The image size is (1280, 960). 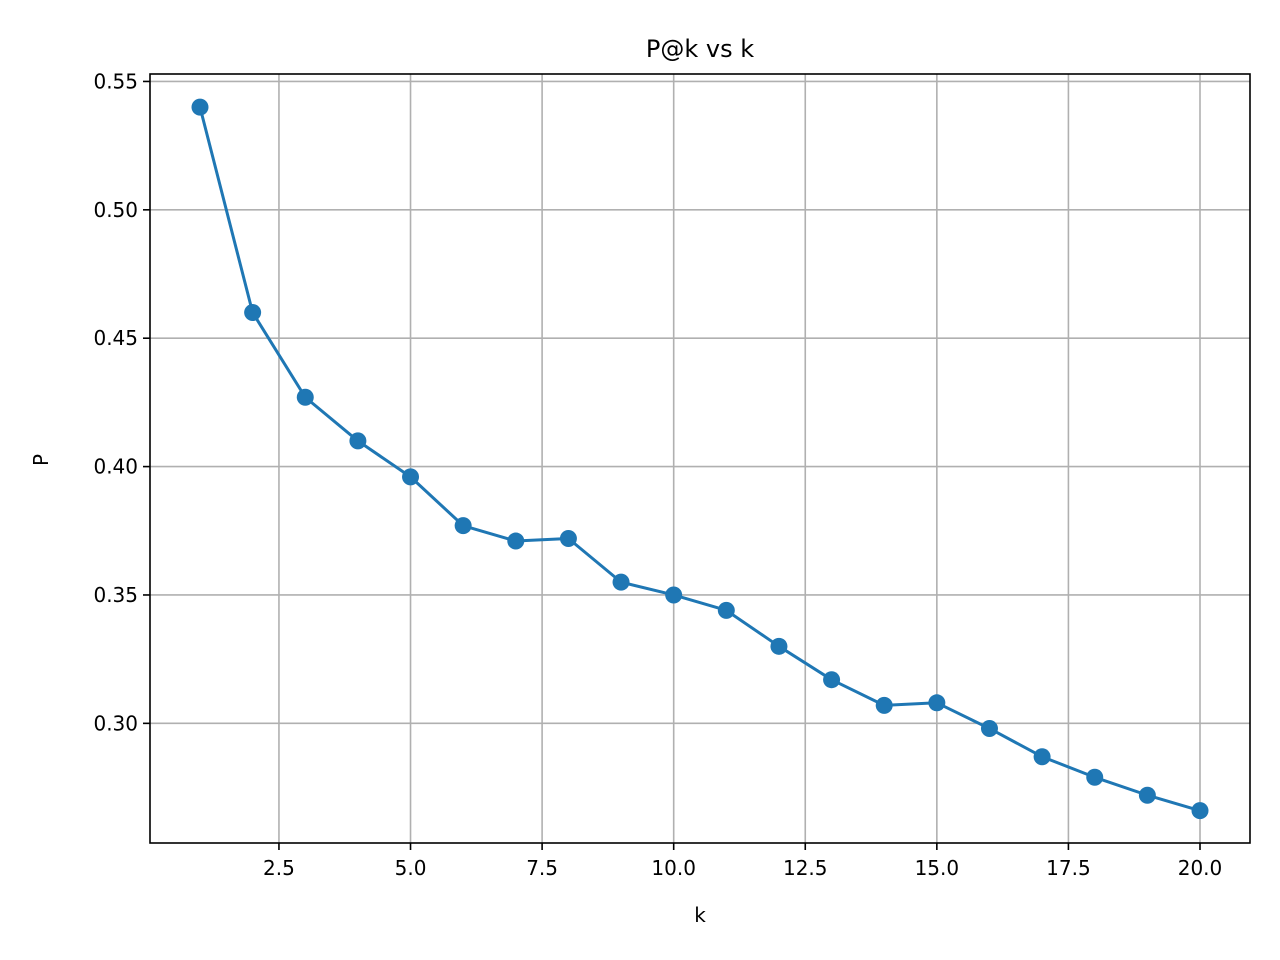 What do you see at coordinates (673, 868) in the screenshot?
I see `x-tick-label: 10.0` at bounding box center [673, 868].